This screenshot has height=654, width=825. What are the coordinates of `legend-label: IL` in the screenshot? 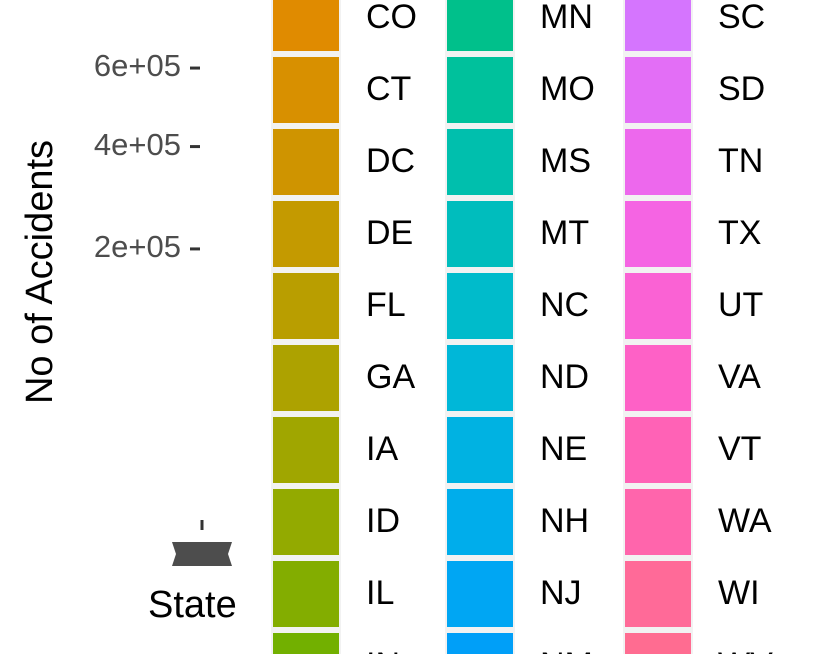 It's located at (380, 593).